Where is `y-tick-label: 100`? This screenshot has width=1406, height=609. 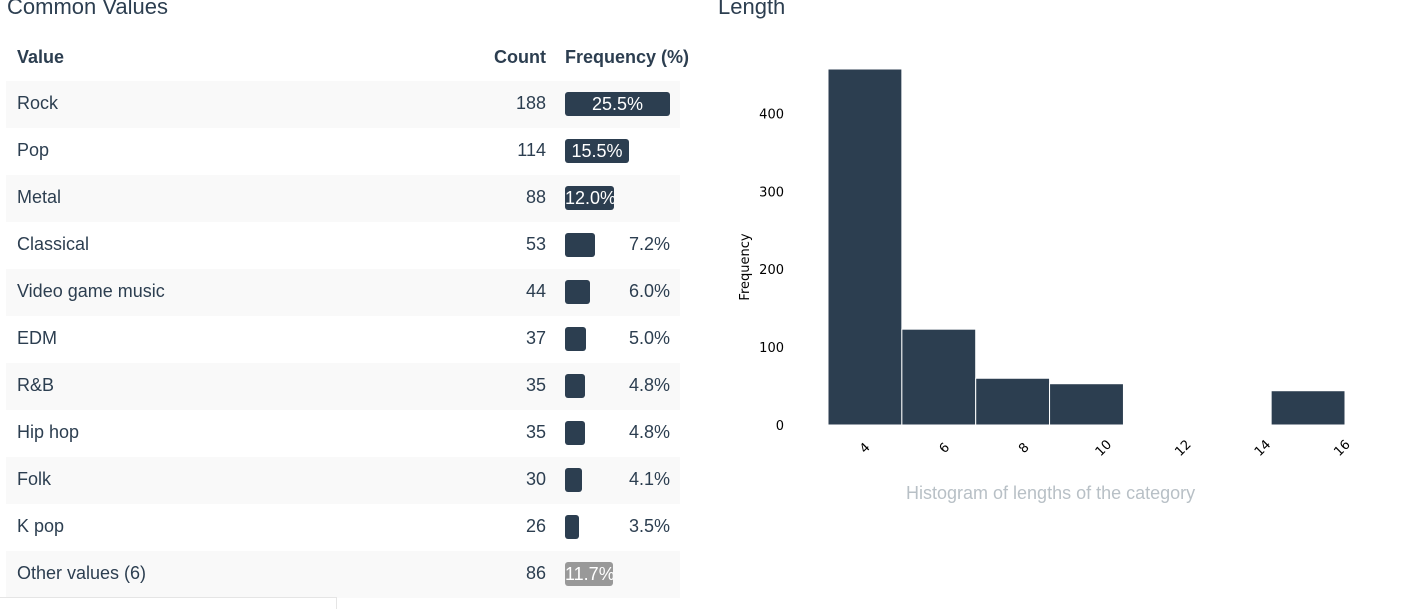 y-tick-label: 100 is located at coordinates (771, 348).